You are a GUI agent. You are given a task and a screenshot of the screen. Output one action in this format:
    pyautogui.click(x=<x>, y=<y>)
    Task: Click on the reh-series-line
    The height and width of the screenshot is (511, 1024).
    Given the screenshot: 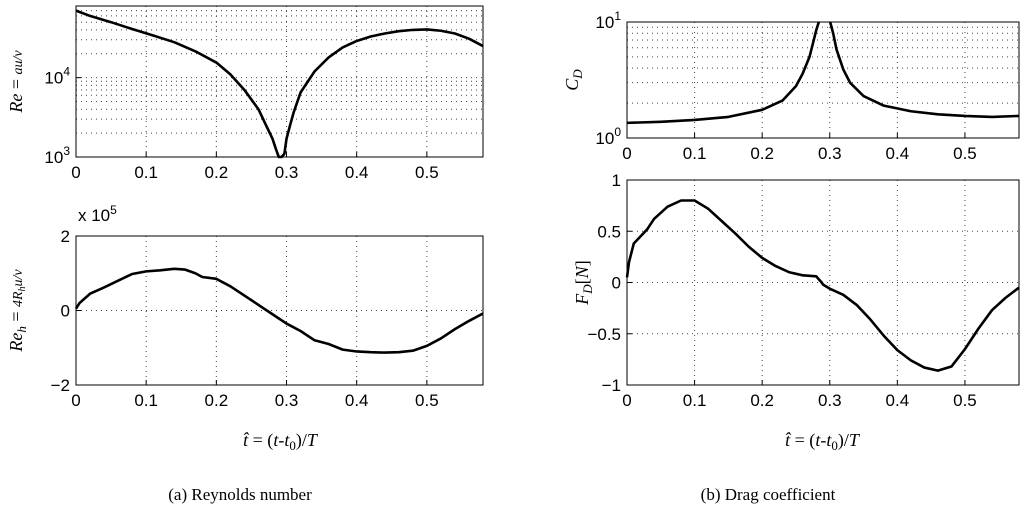 What is the action you would take?
    pyautogui.click(x=279, y=310)
    